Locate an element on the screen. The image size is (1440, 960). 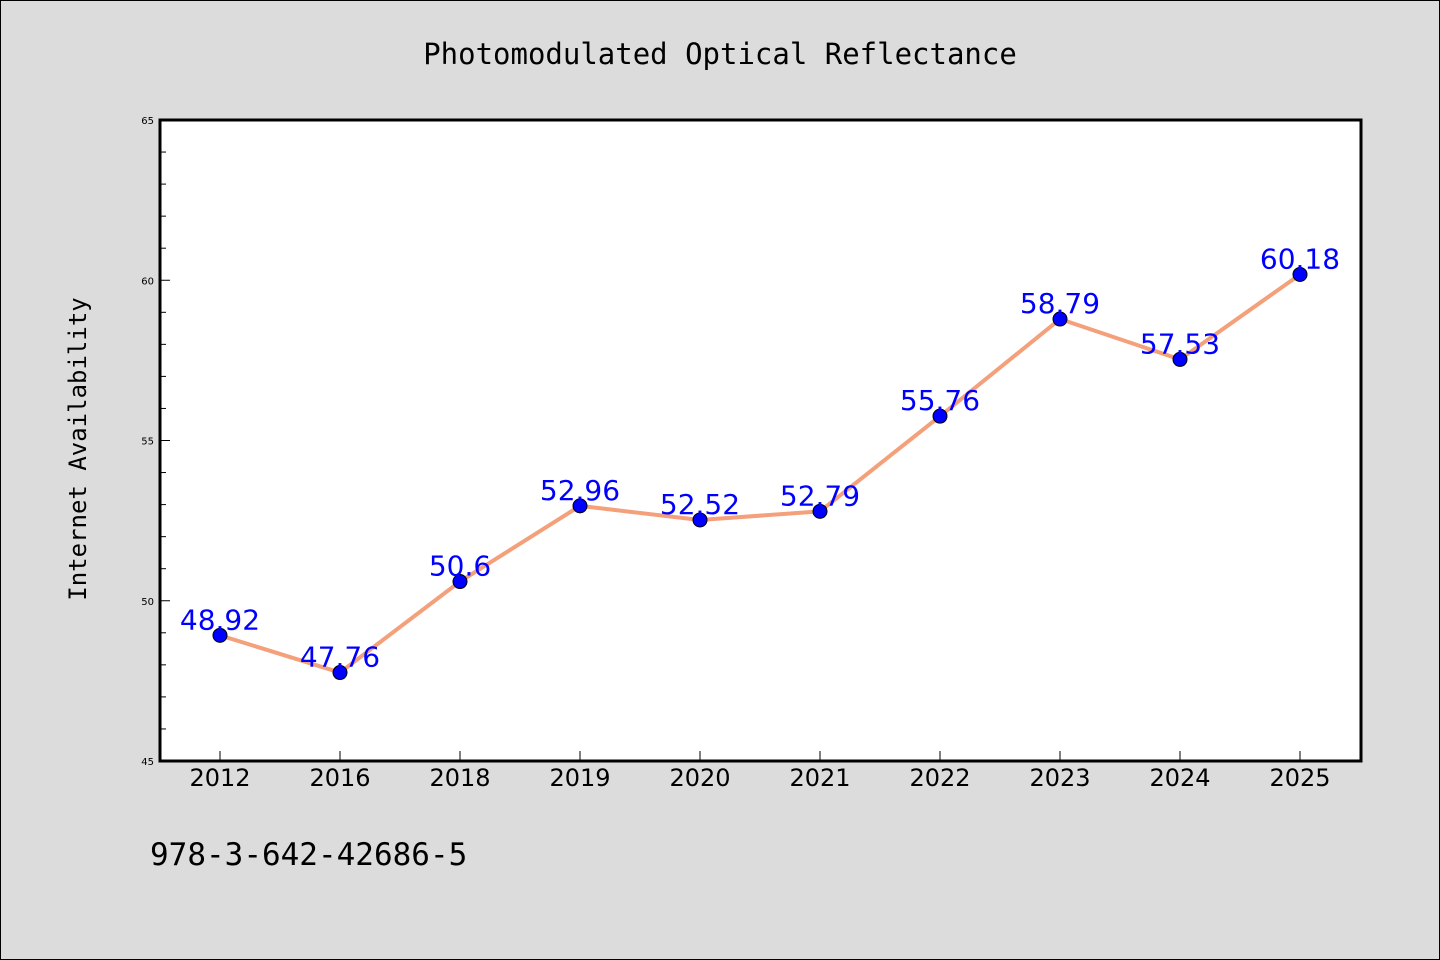
data-label: 60.18 is located at coordinates (1300, 258).